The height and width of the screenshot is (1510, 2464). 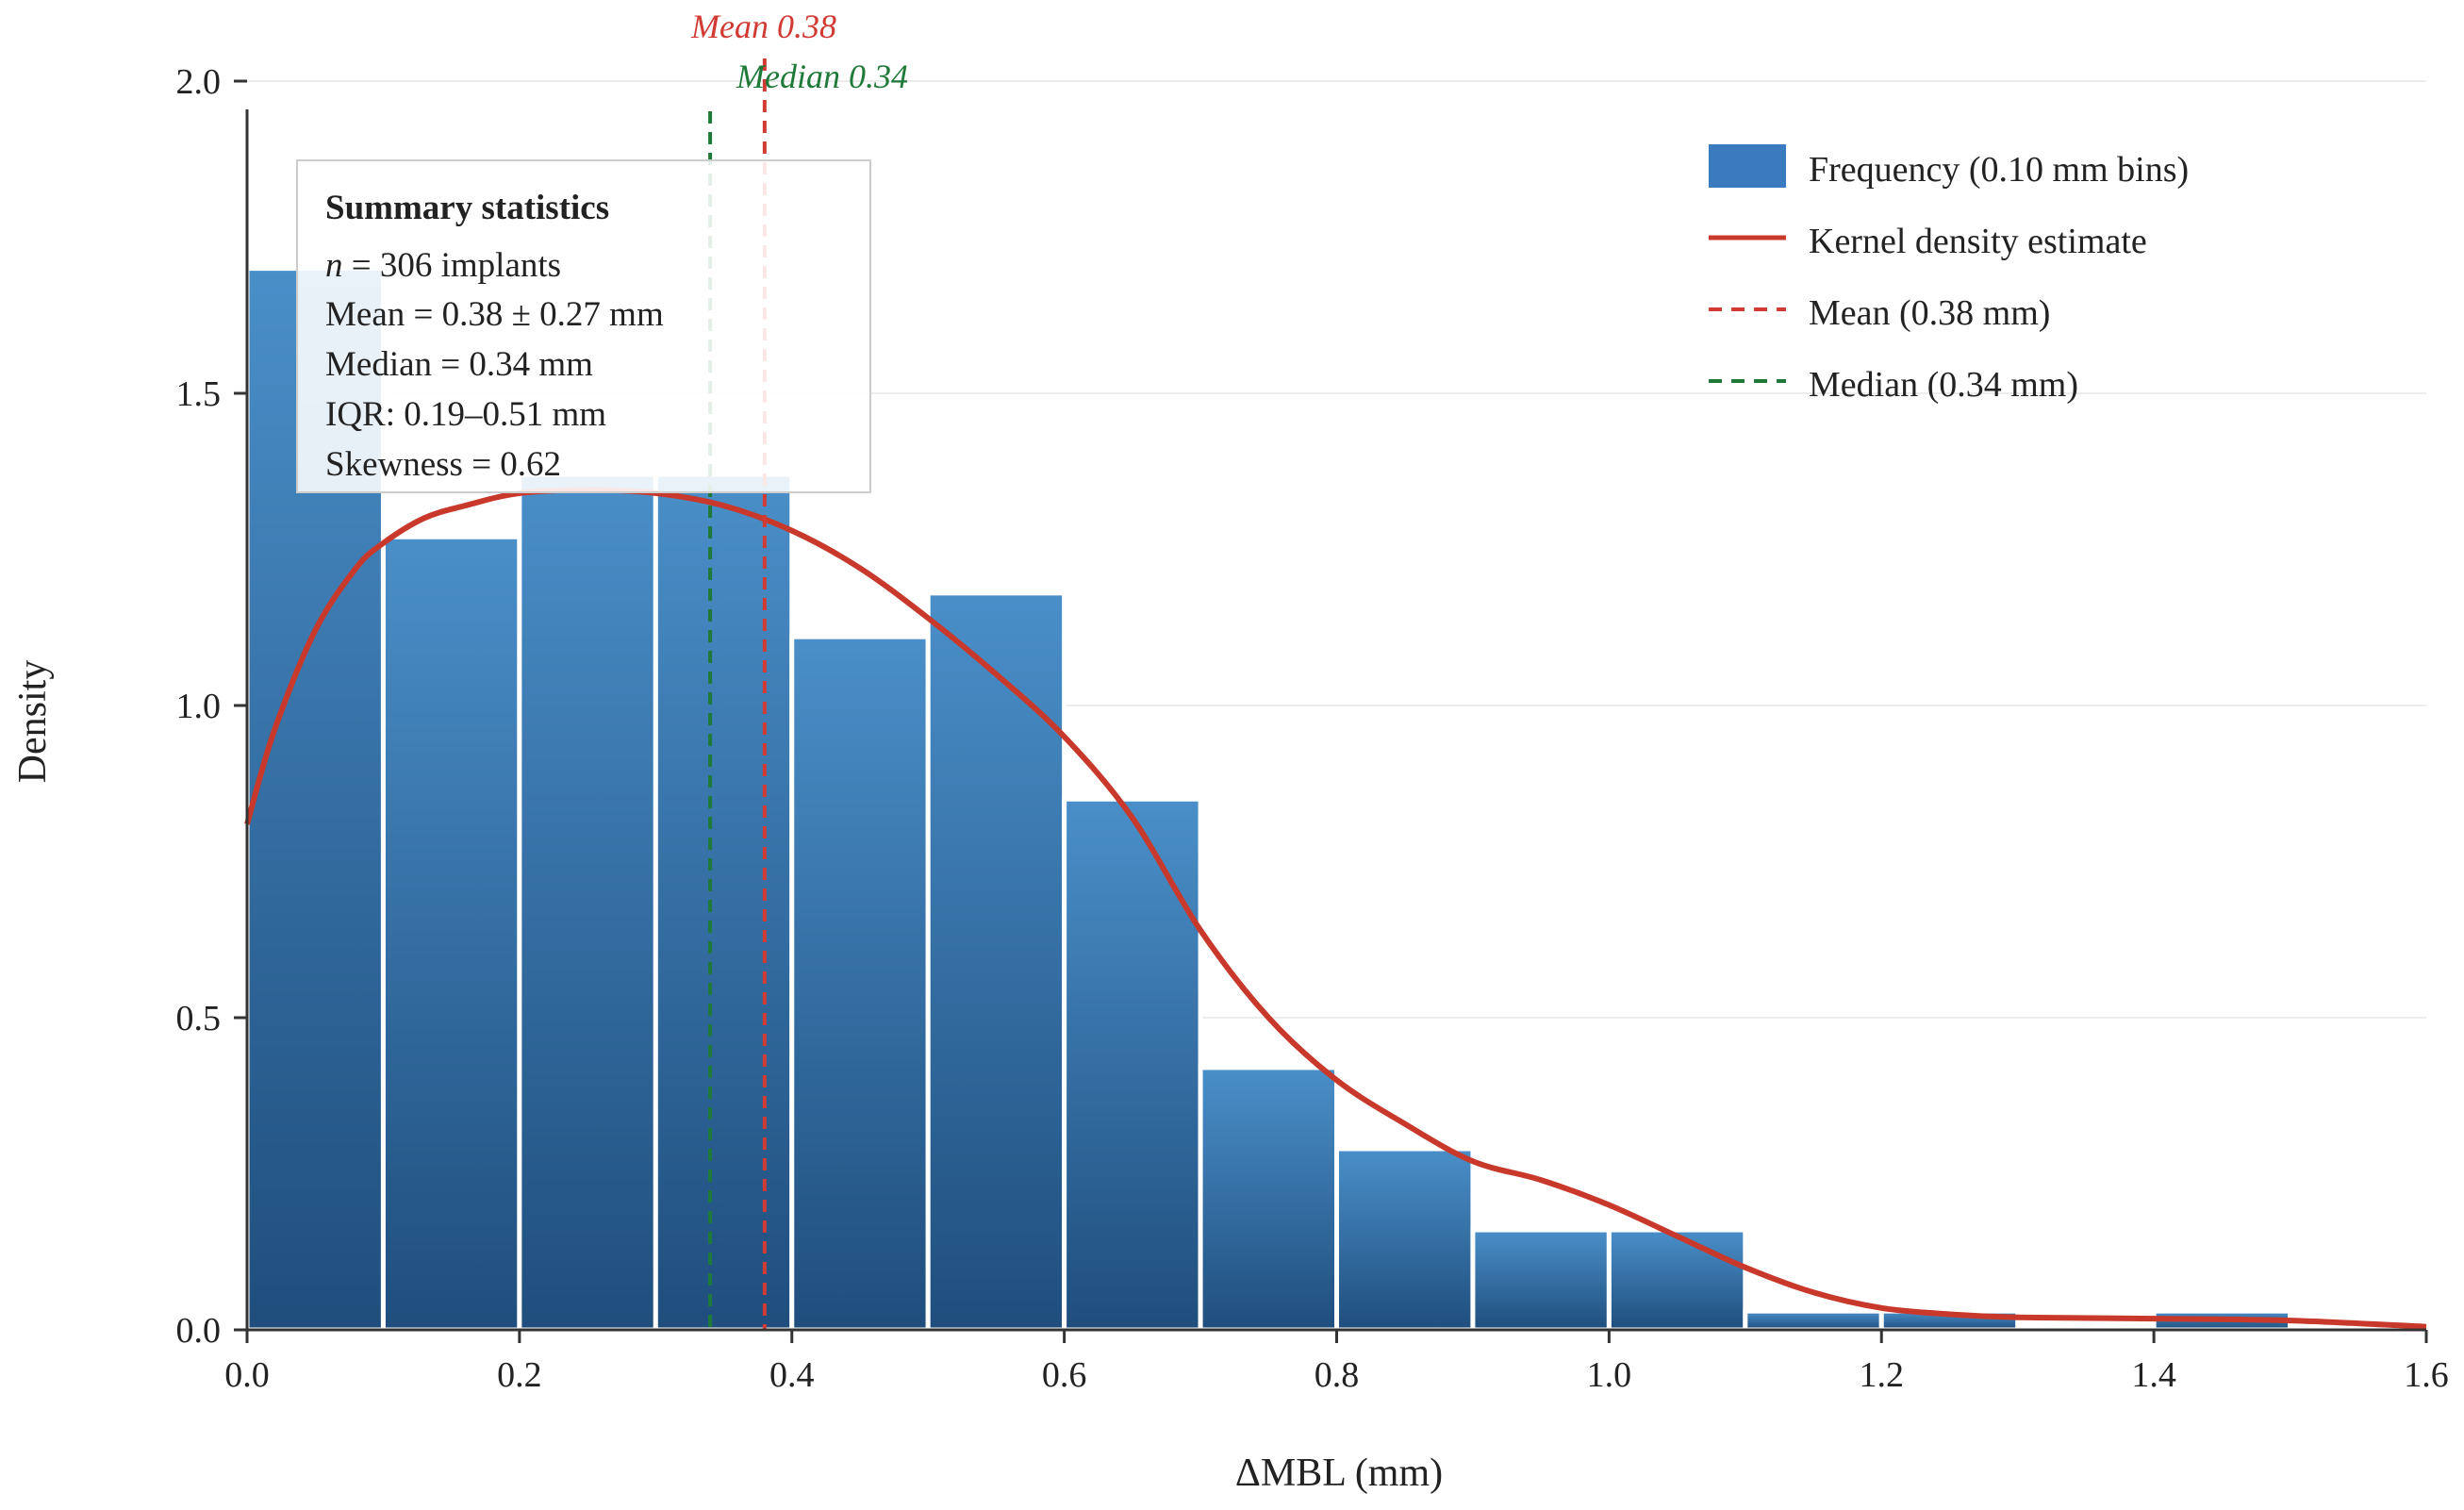 I want to click on median-annotation: Median 0.34, so click(x=822, y=77).